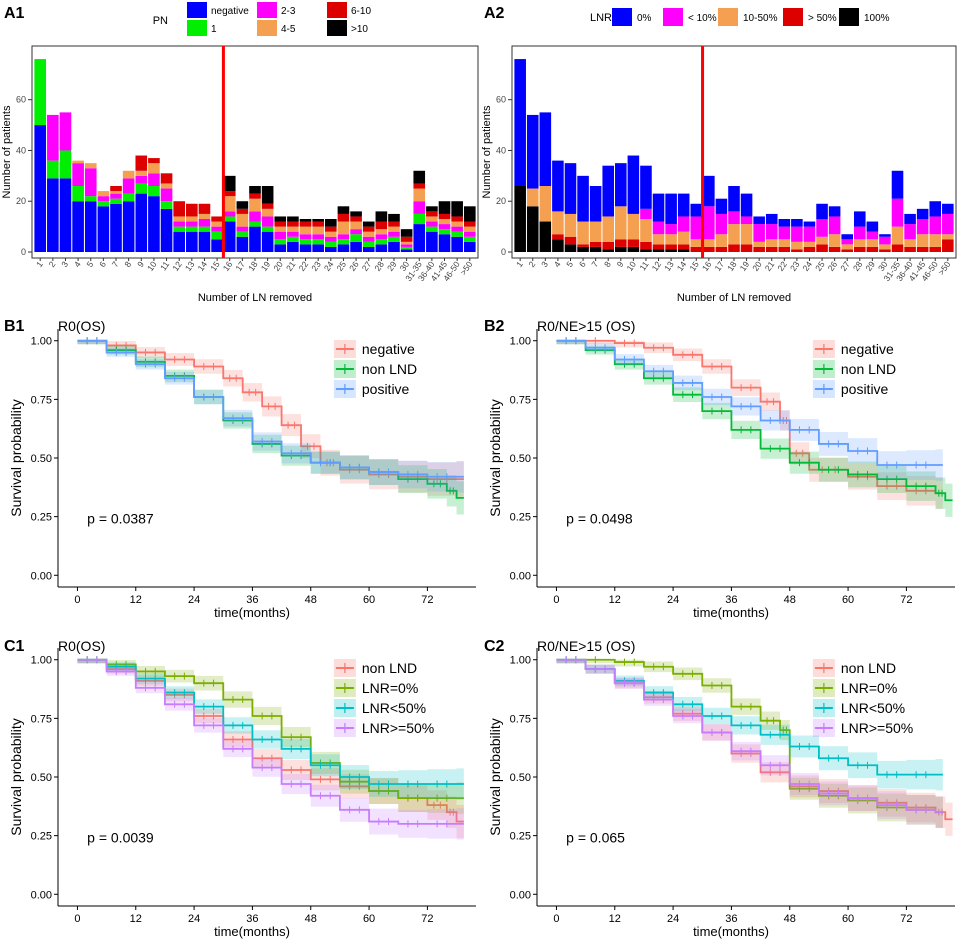 This screenshot has height=943, width=957. What do you see at coordinates (361, 11) in the screenshot?
I see `legend-label-A1: 6-10` at bounding box center [361, 11].